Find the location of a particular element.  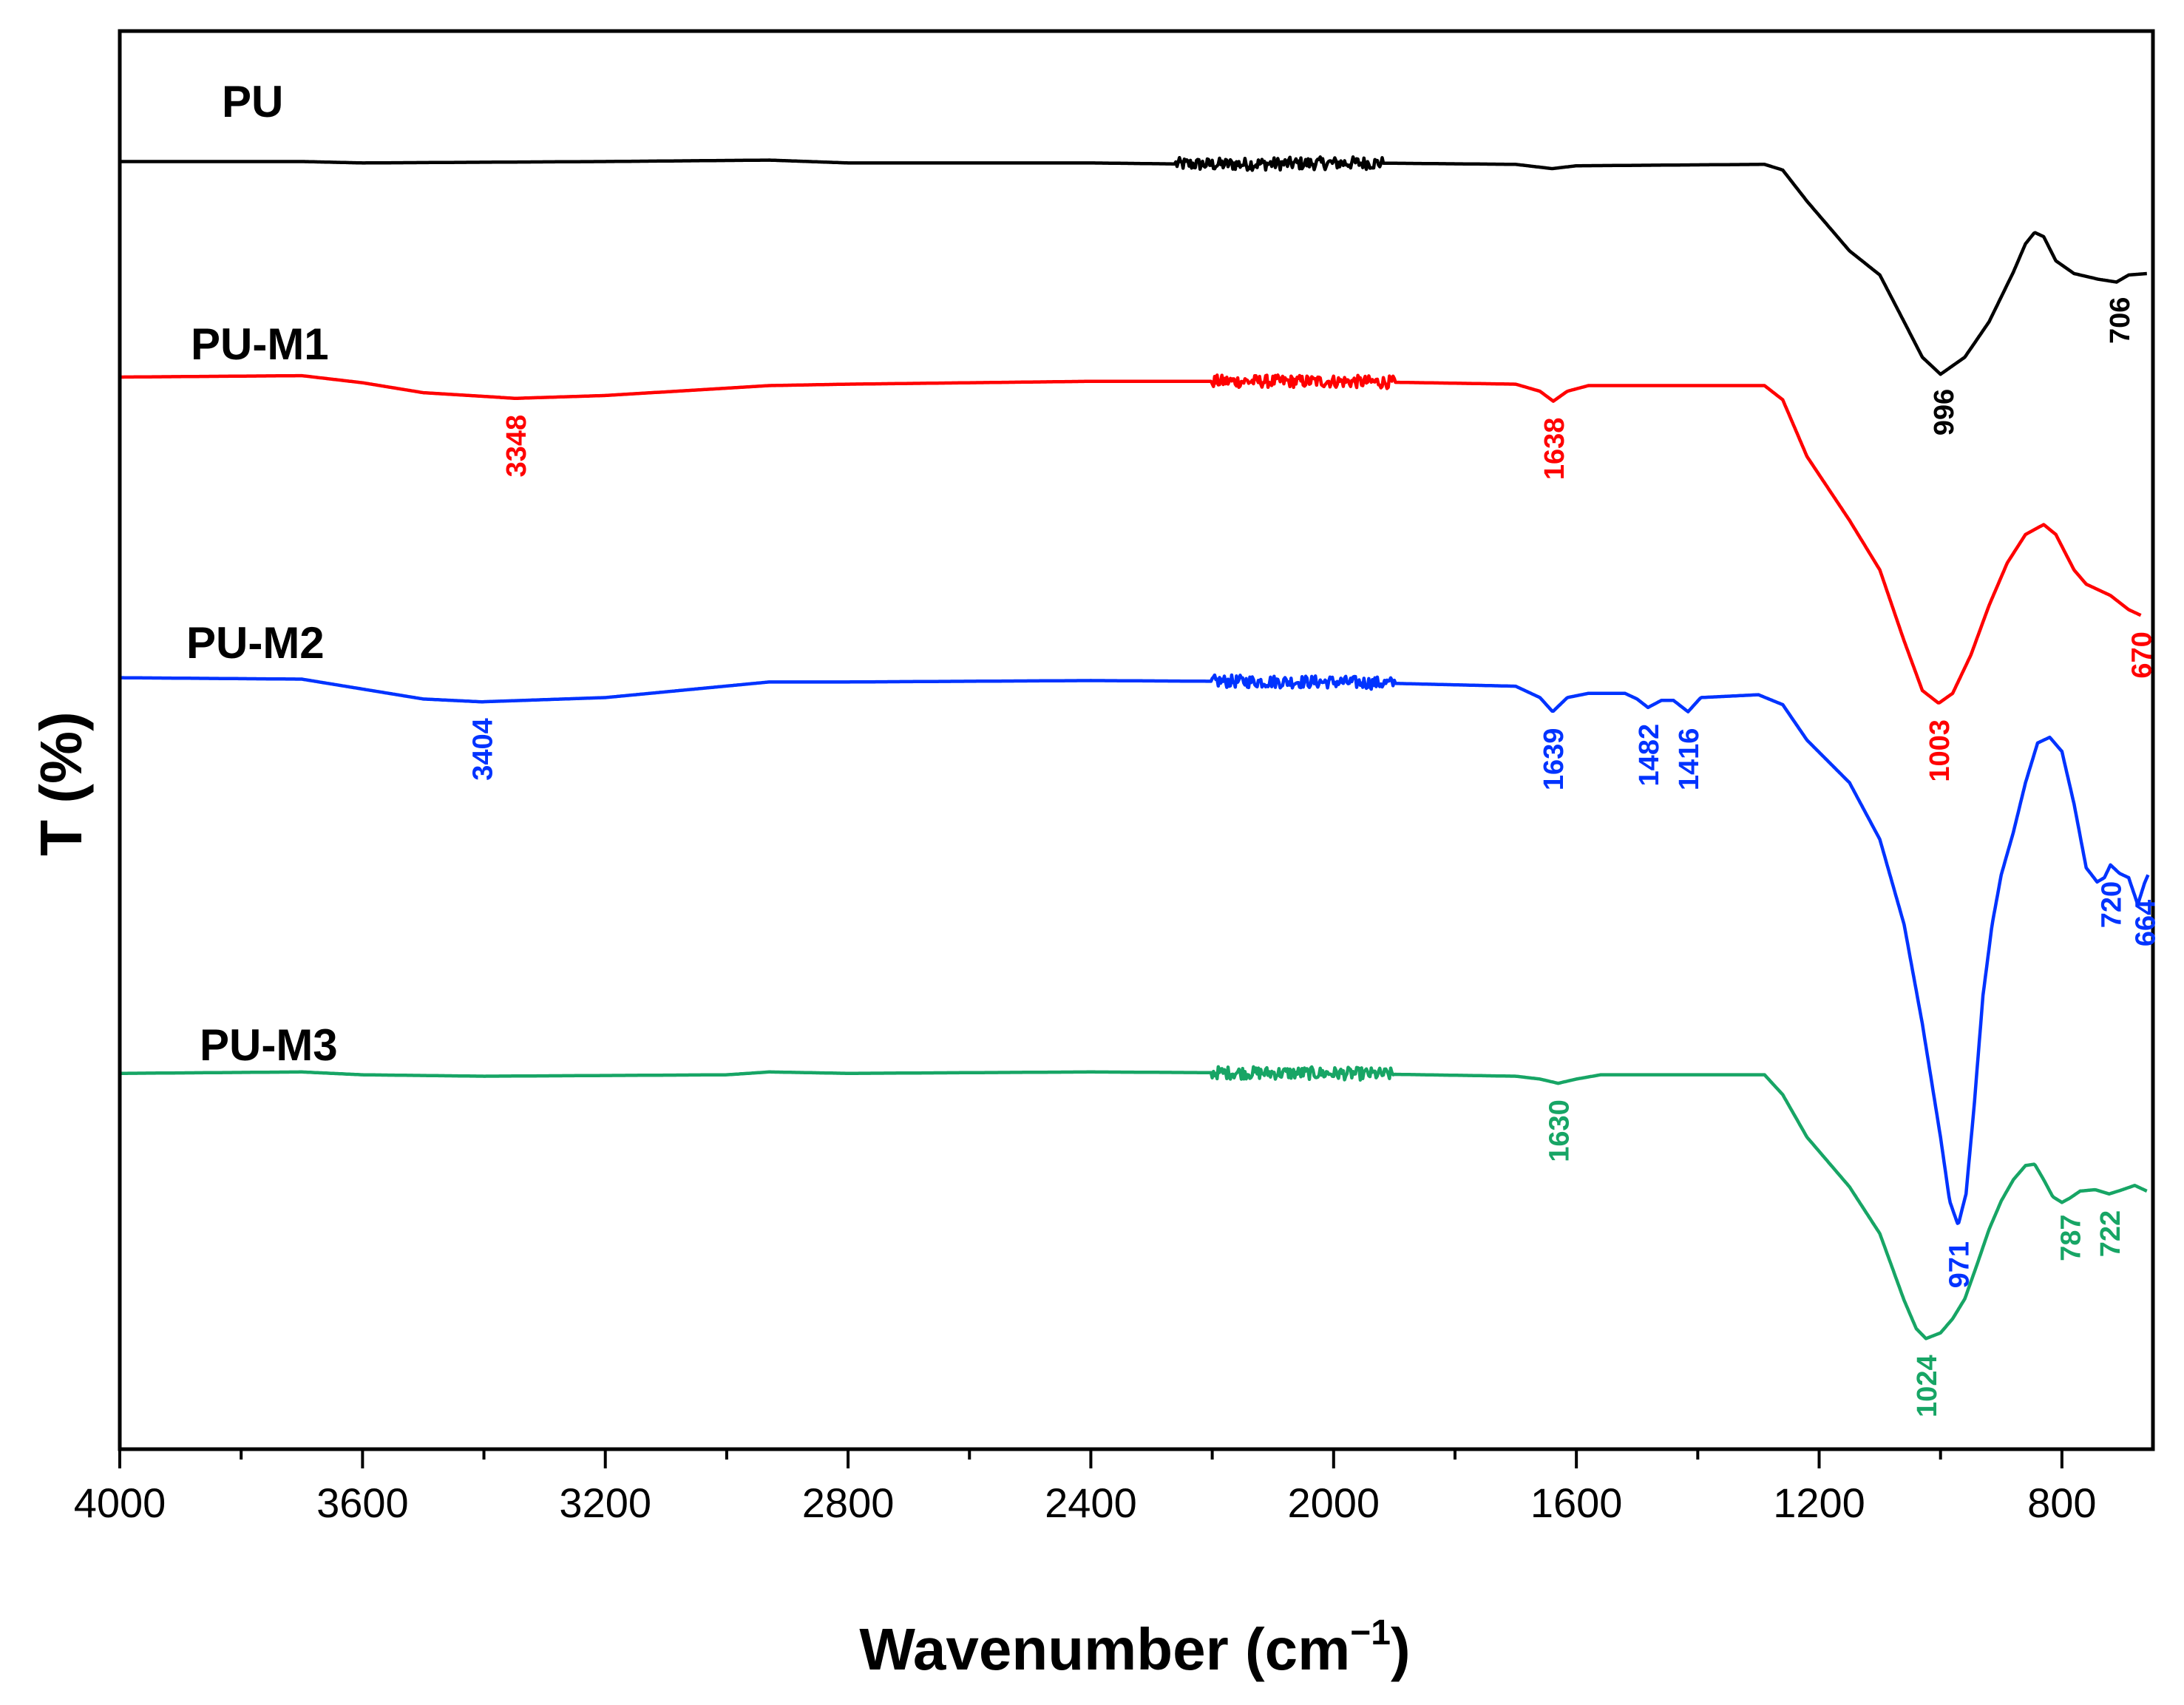

peak-label: 722 is located at coordinates (2110, 1233).